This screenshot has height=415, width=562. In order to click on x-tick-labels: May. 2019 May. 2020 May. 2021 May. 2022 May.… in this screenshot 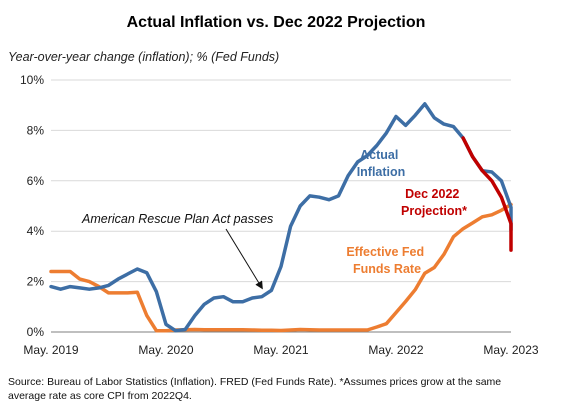, I will do `click(280, 350)`.